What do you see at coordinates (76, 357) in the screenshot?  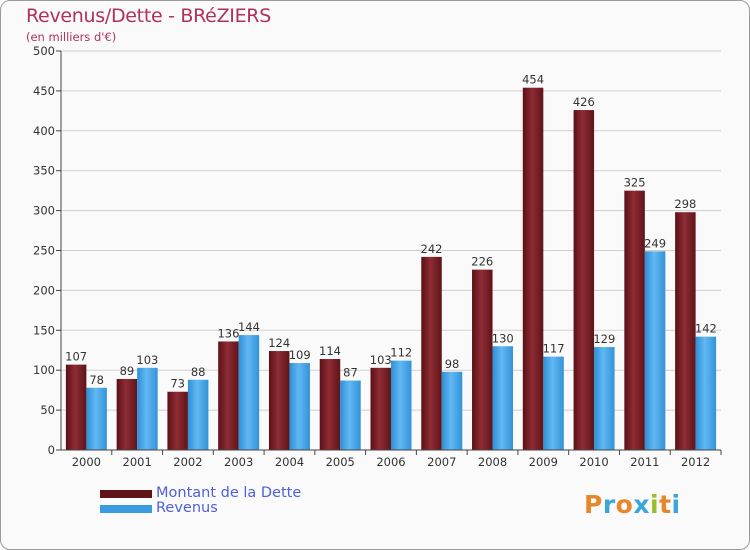 I see `data-label-debt-2000: 107` at bounding box center [76, 357].